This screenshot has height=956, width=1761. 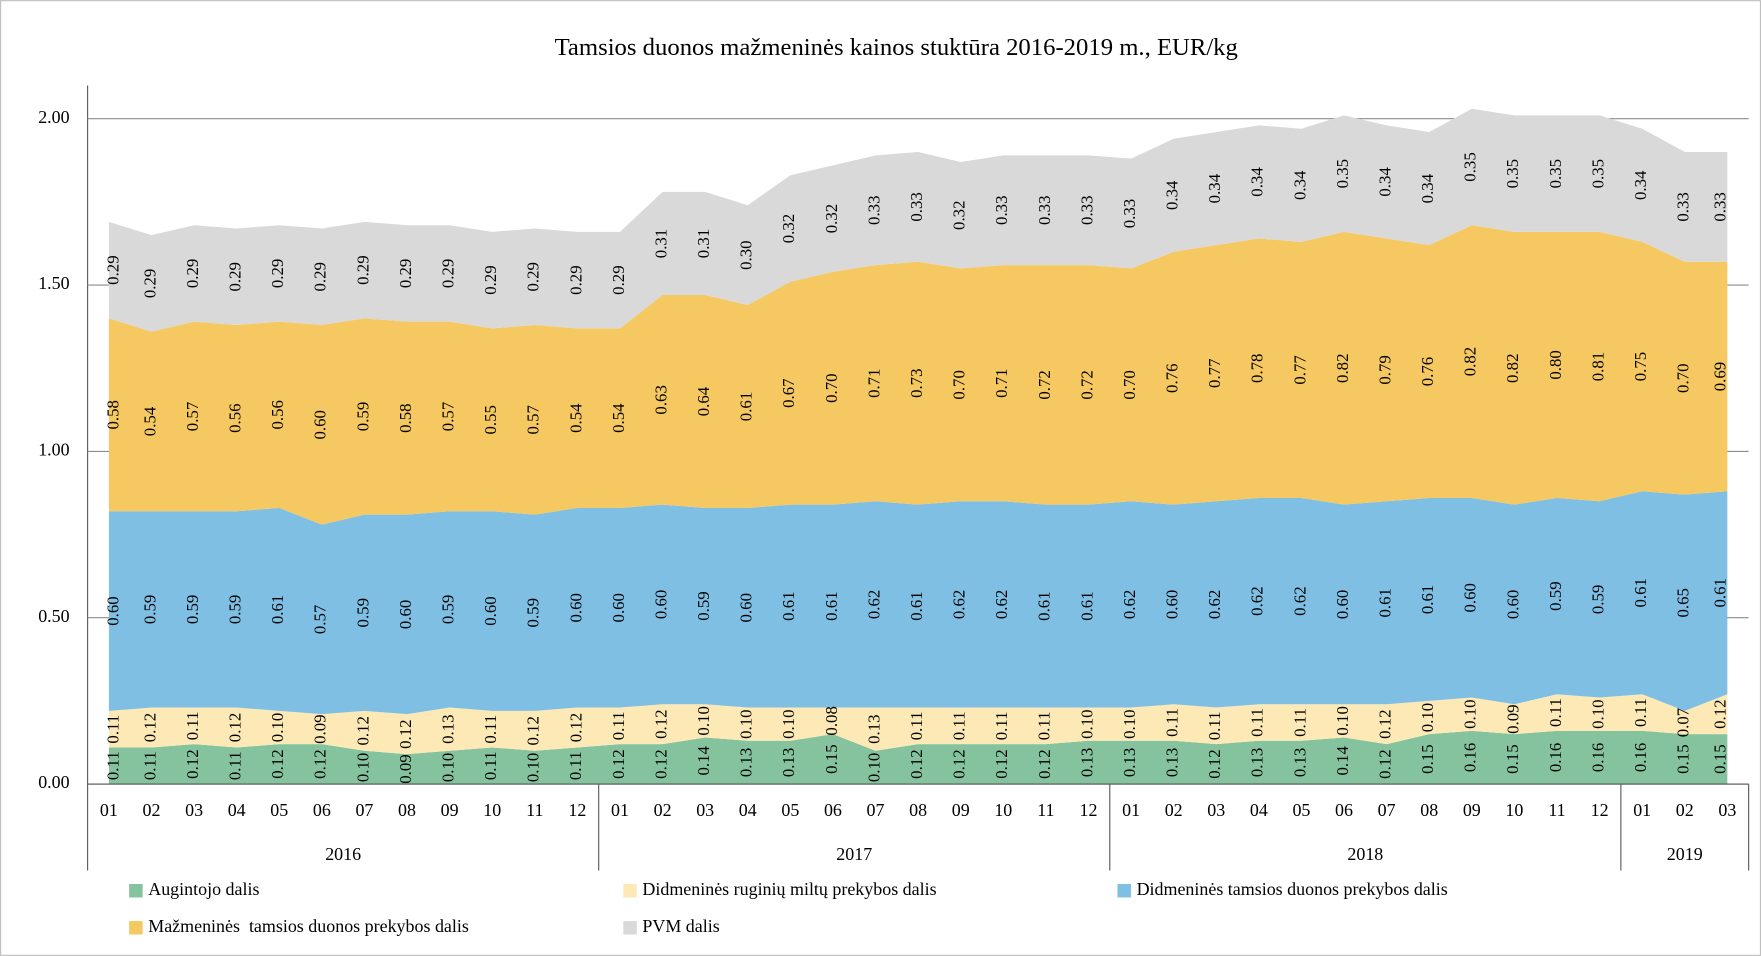 What do you see at coordinates (194, 810) in the screenshot?
I see `x-tick-label: 03` at bounding box center [194, 810].